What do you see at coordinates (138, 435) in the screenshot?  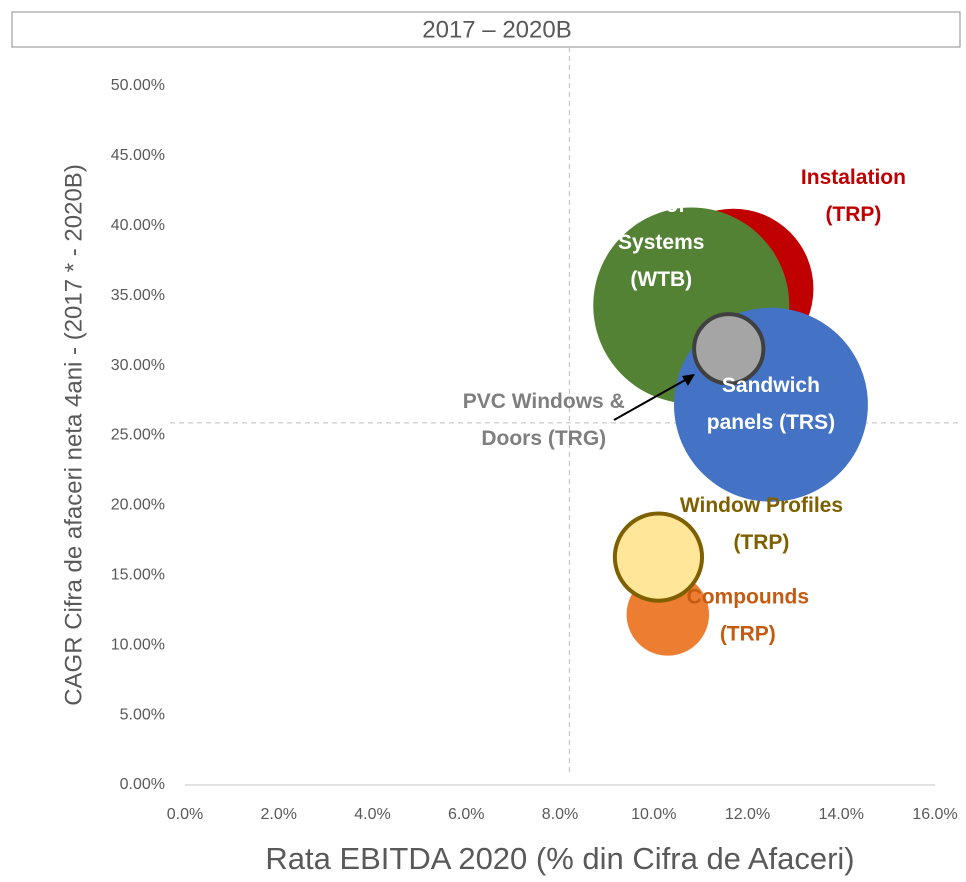 I see `y-tick-label: 25.00%` at bounding box center [138, 435].